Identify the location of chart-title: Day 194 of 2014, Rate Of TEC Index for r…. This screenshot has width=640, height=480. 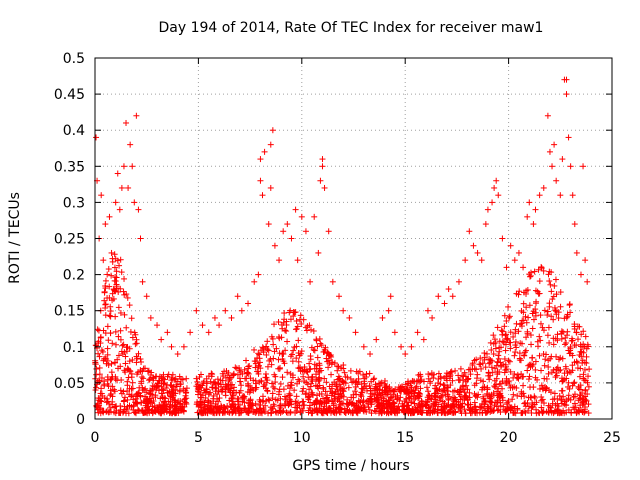
(351, 28).